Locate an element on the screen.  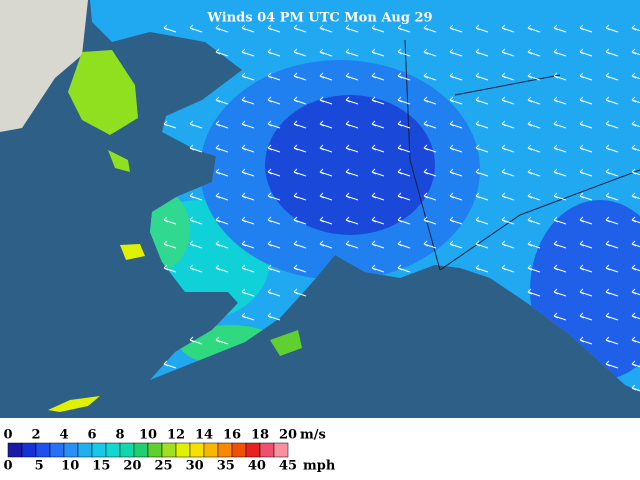
chukotka is located at coordinates (103, 92).